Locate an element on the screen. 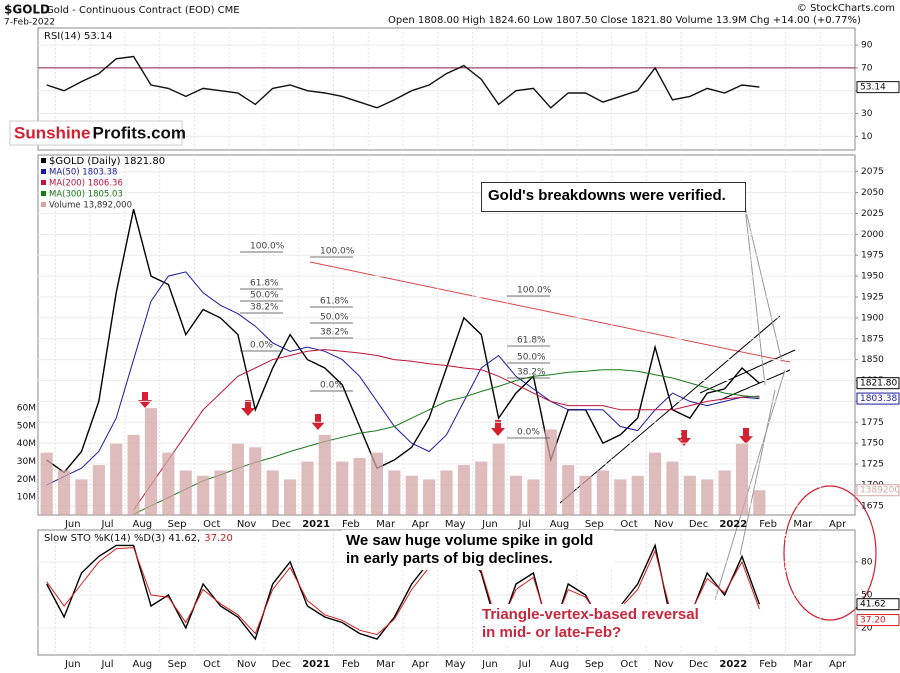 This screenshot has width=900, height=673. support-line is located at coordinates (747, 371).